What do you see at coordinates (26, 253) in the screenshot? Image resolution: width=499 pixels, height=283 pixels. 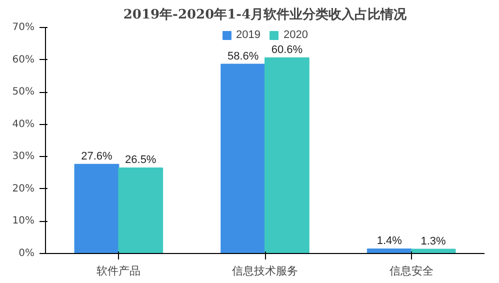 I see `y-tick-label: 0%` at bounding box center [26, 253].